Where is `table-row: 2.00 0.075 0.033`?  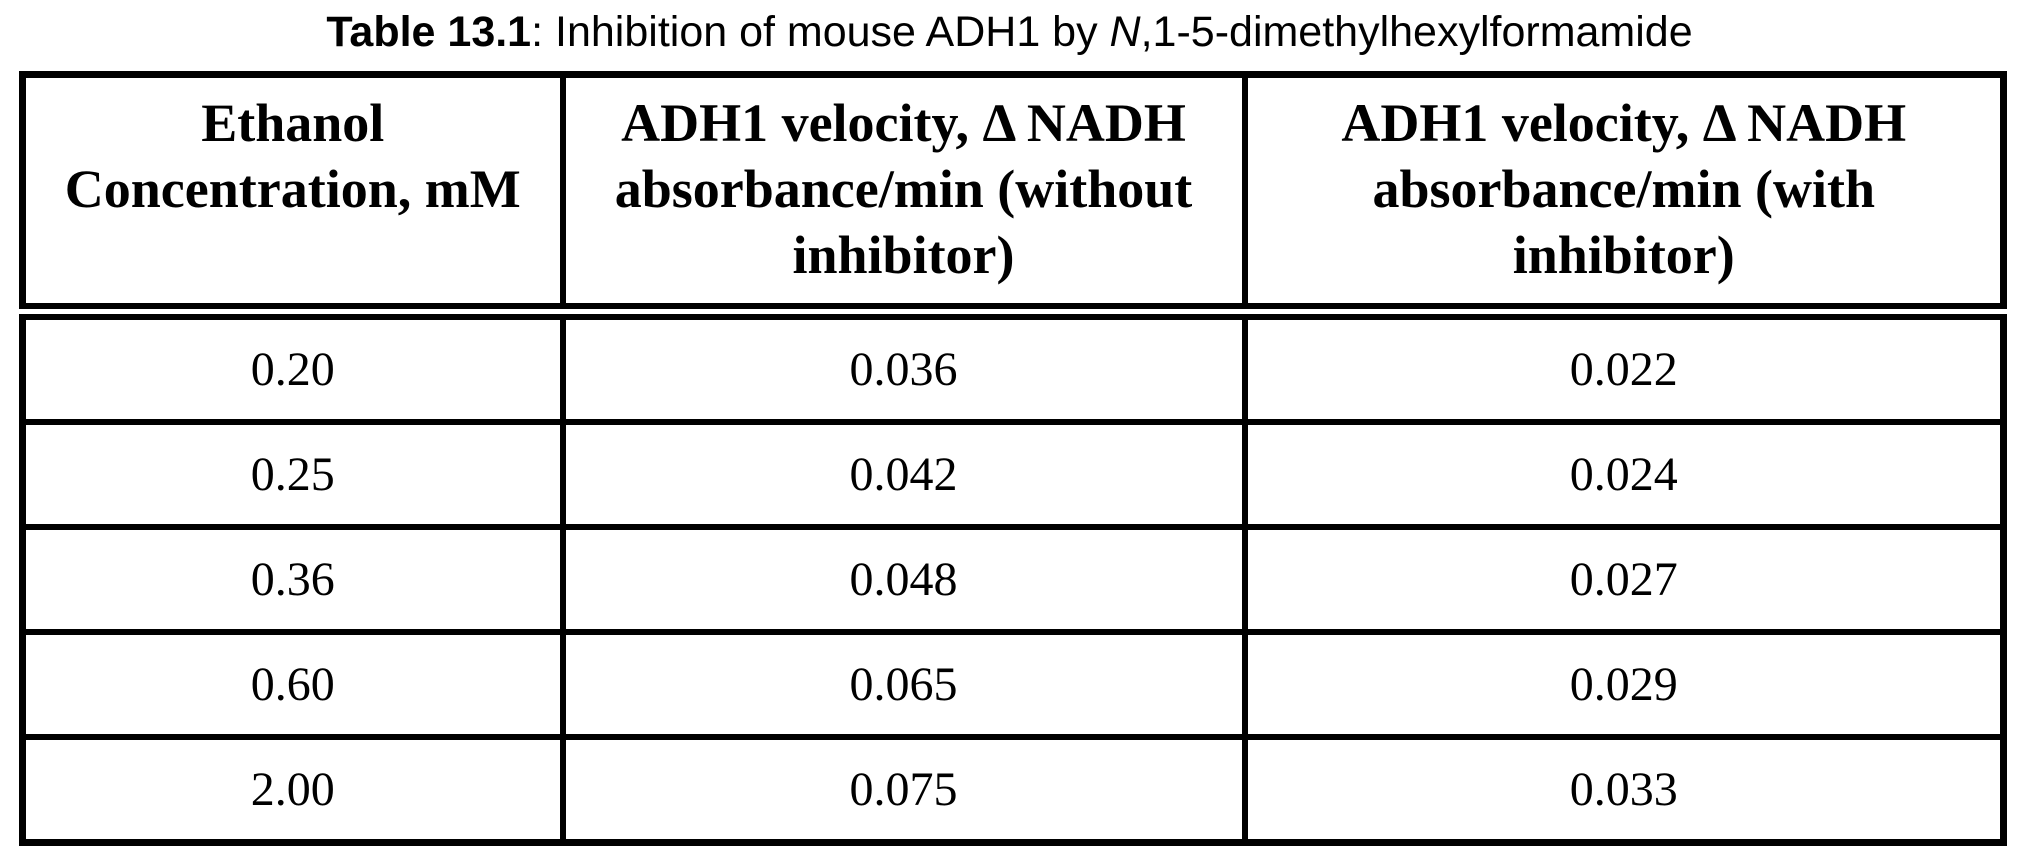
table-row: 2.00 0.075 0.033 is located at coordinates (1013, 790).